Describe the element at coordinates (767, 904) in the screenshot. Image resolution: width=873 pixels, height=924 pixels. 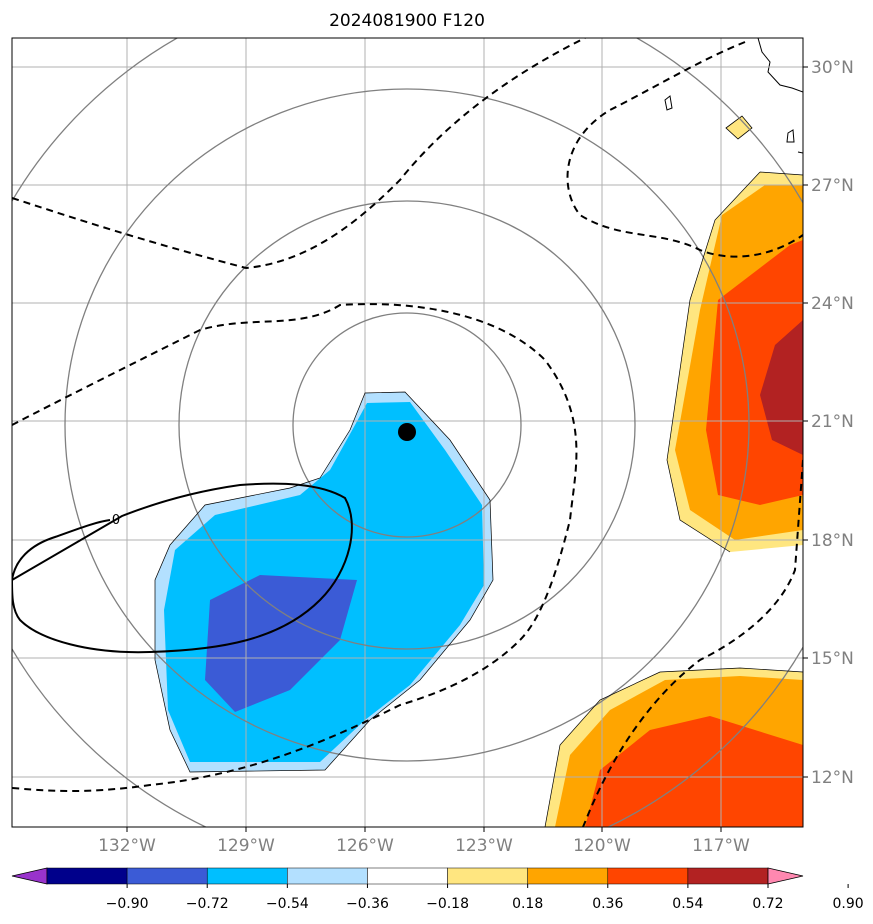
I see `colorbar-label: 0.72` at that location.